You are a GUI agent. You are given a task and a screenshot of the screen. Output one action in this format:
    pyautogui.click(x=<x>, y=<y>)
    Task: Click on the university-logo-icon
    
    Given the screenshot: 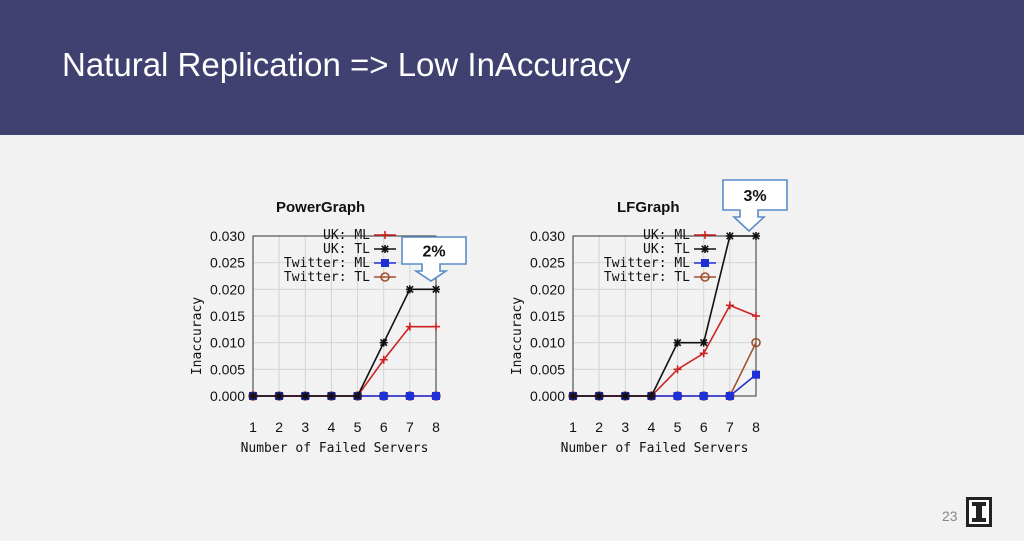 What is the action you would take?
    pyautogui.click(x=979, y=512)
    